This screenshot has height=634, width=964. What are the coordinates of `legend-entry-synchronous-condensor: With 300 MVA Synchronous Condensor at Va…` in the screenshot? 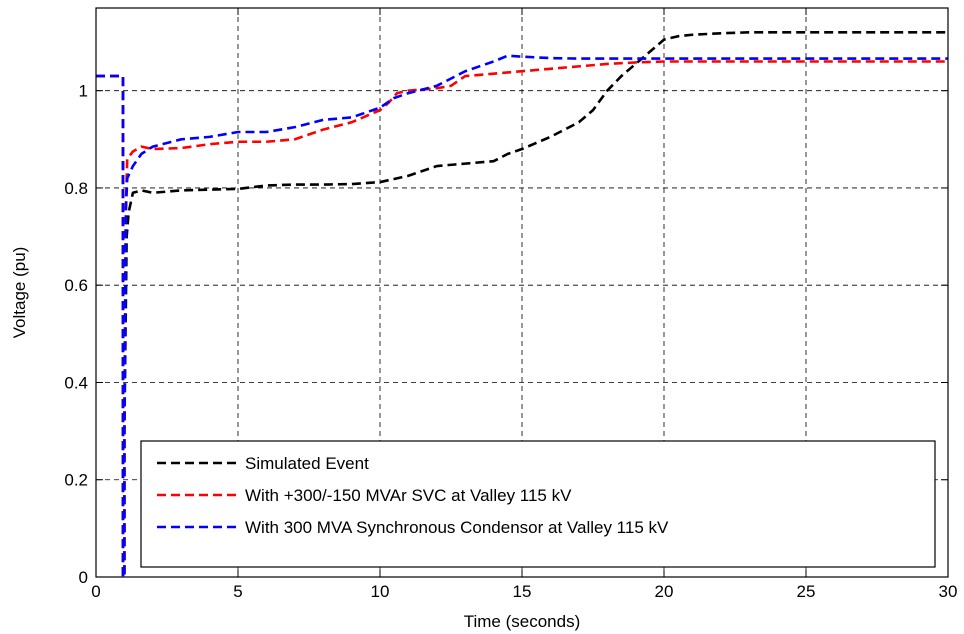 It's located at (413, 527).